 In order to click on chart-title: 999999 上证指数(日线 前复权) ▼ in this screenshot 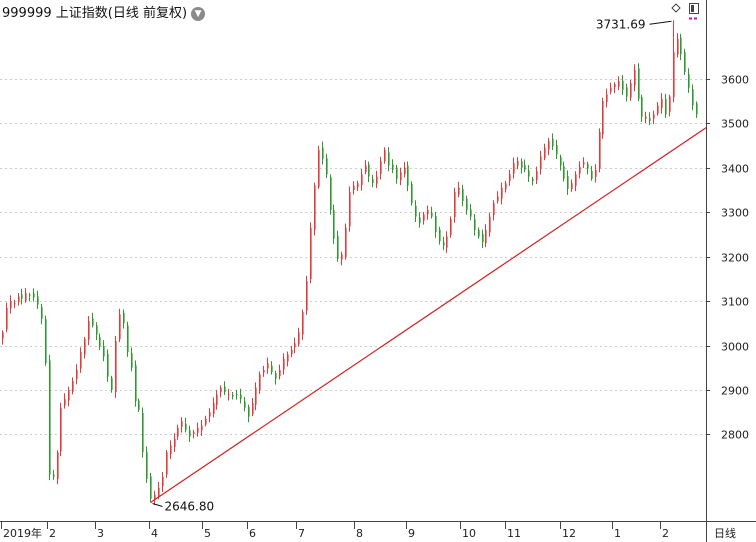, I will do `click(104, 11)`.